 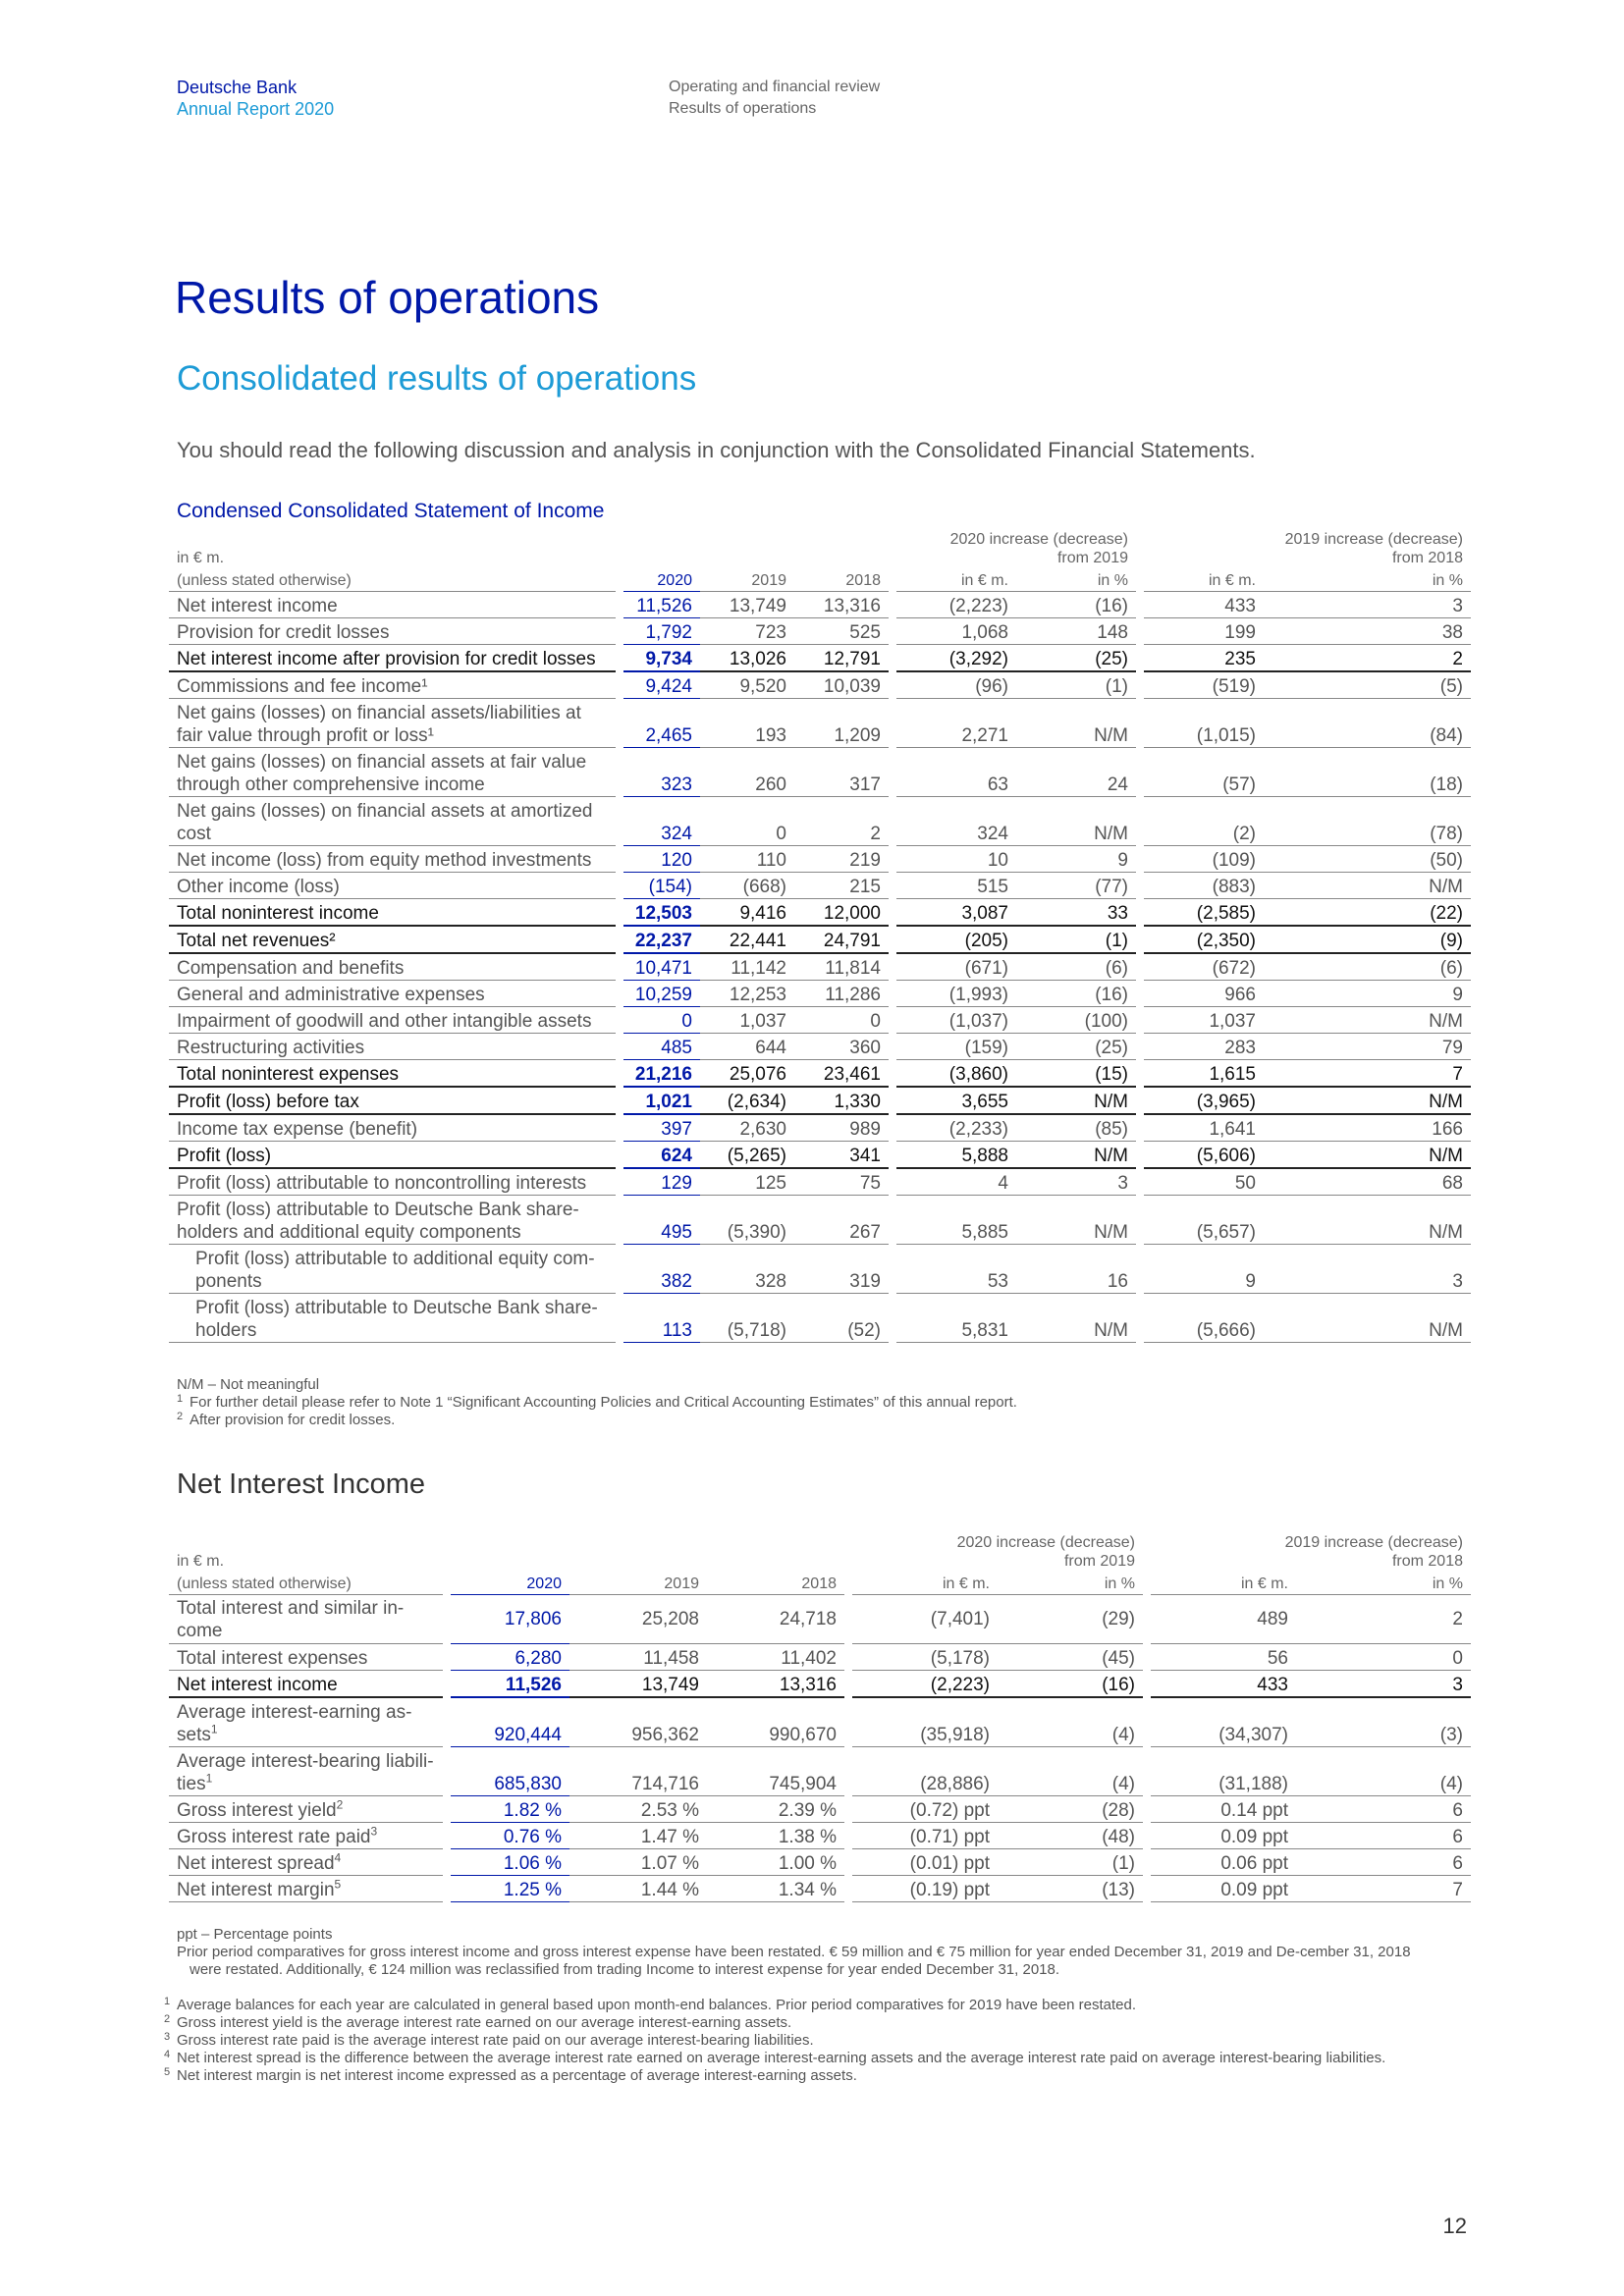 I want to click on cell-value: 63, so click(x=956, y=772).